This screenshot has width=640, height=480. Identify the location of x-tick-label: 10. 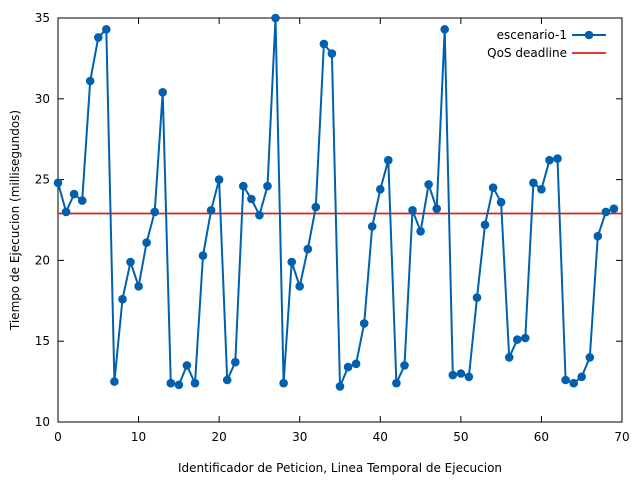
(138, 437).